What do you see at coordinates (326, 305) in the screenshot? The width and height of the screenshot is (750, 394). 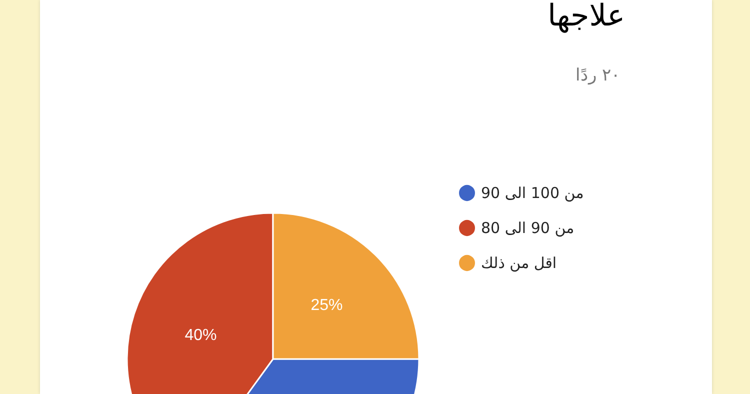 I see `data-label: 25%` at bounding box center [326, 305].